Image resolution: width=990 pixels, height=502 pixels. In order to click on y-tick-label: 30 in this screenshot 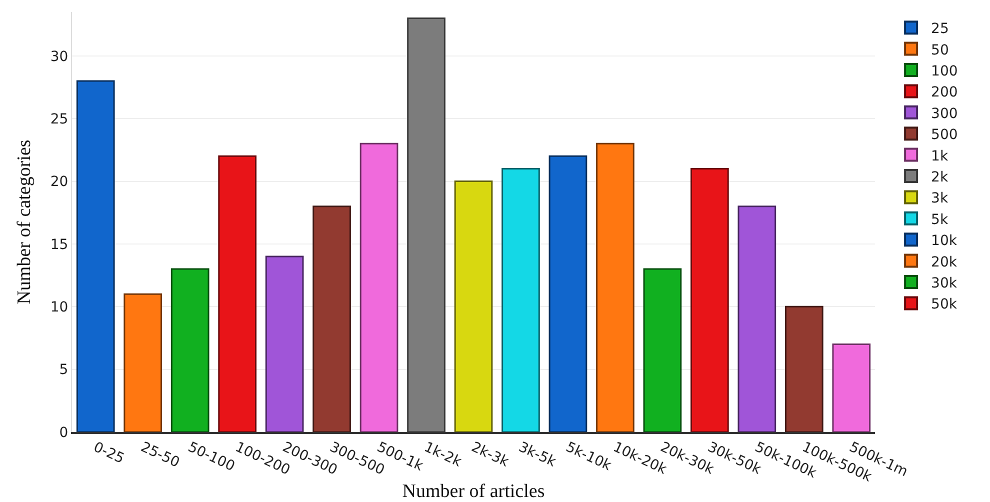, I will do `click(59, 56)`.